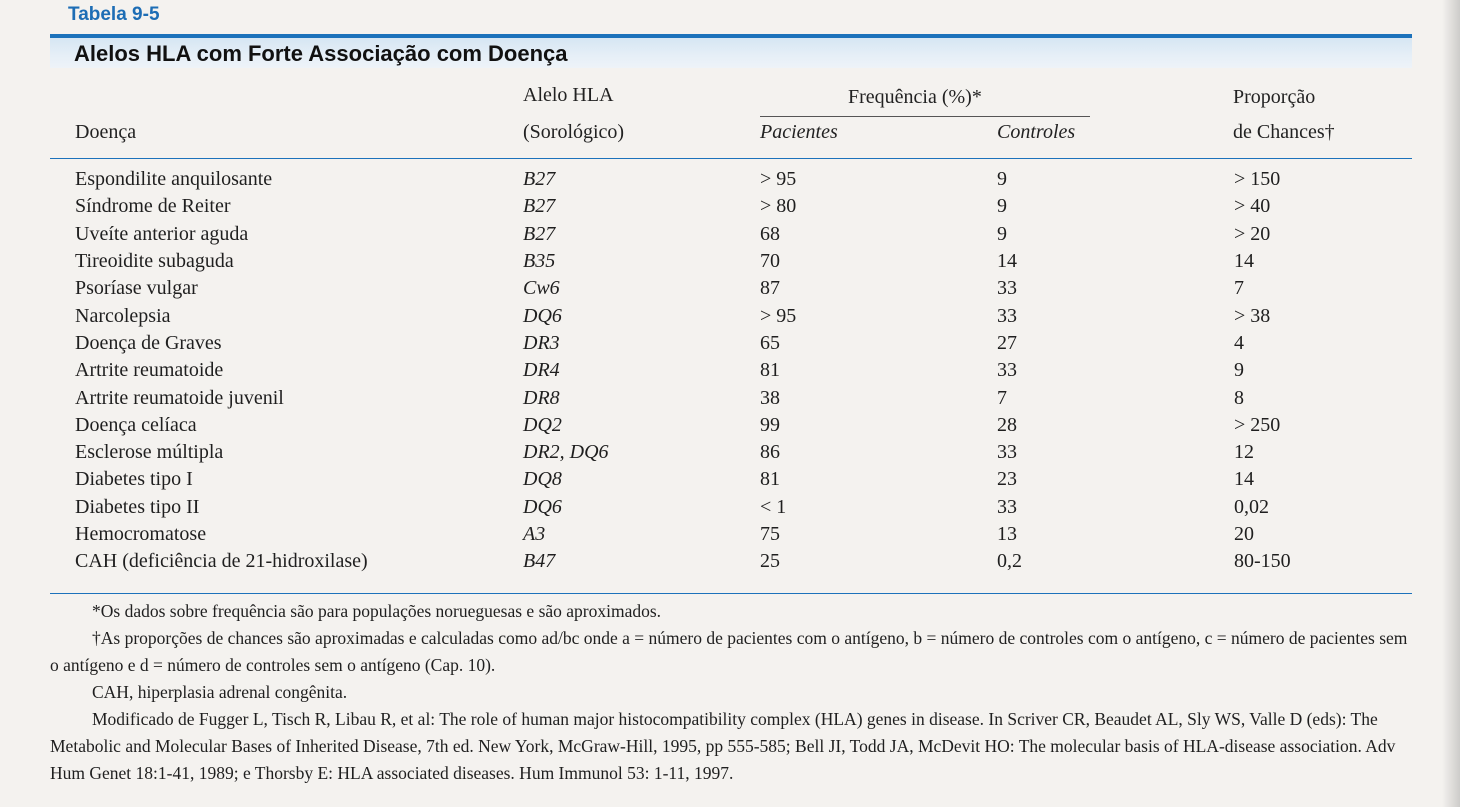  What do you see at coordinates (136, 288) in the screenshot?
I see `cell-disease: Psoríase vulgar` at bounding box center [136, 288].